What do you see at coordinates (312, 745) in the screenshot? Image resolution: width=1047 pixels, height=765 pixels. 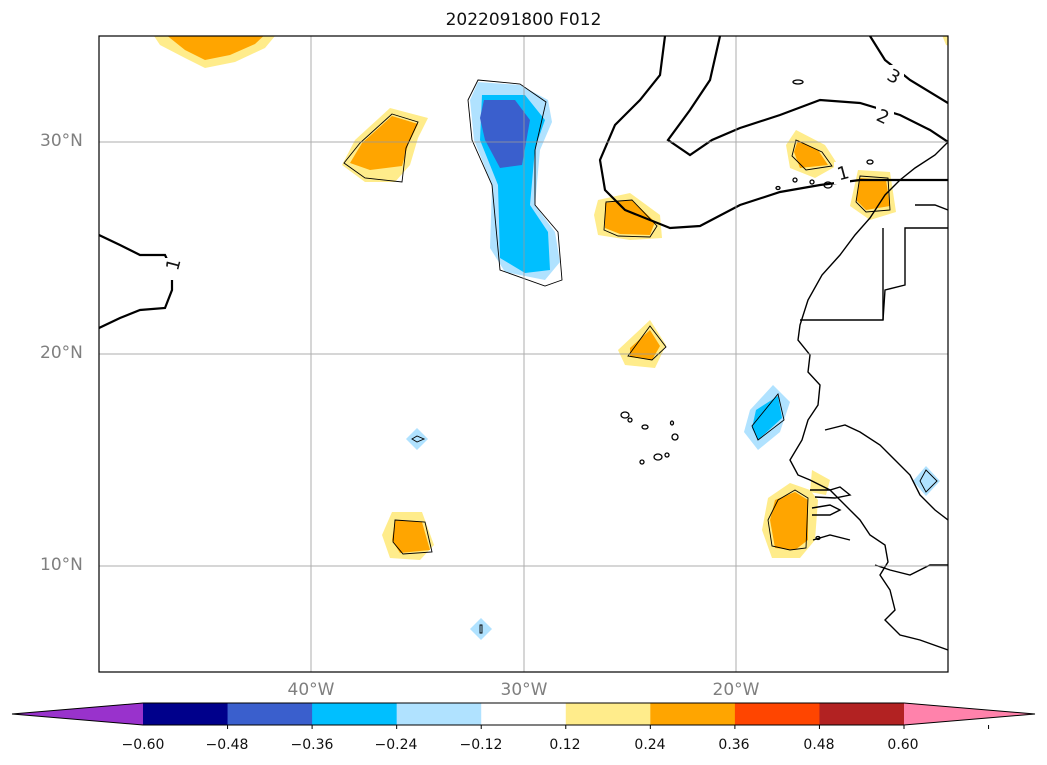 I see `colorbar-tick: −0.36` at bounding box center [312, 745].